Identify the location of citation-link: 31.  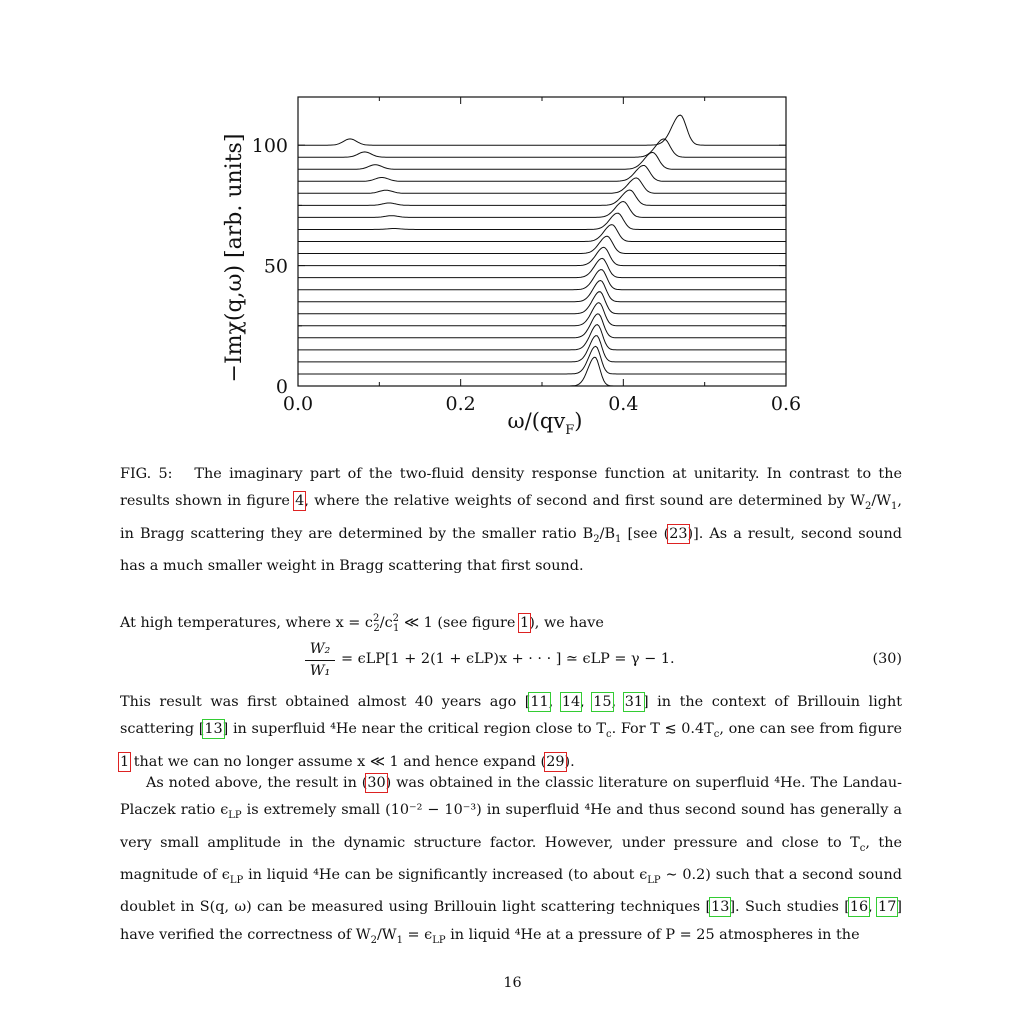
(634, 702).